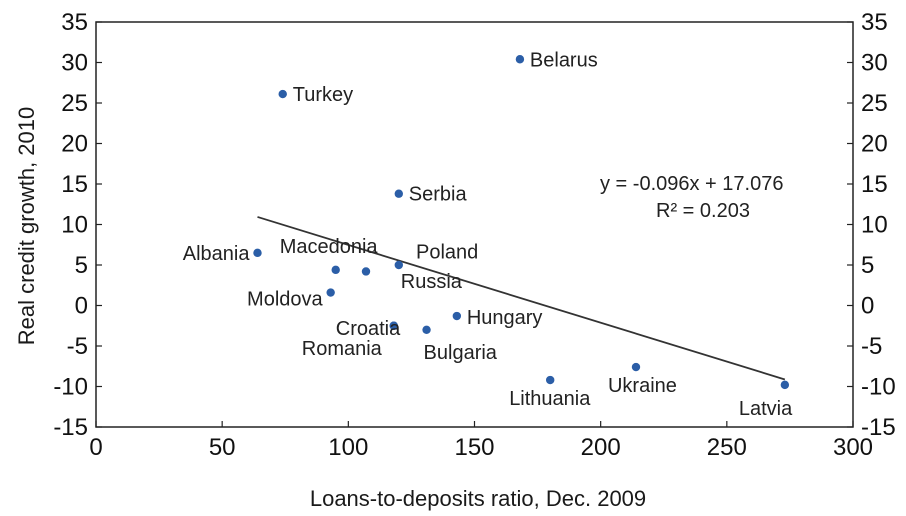  What do you see at coordinates (874, 225) in the screenshot?
I see `y-tick-label-right: 10` at bounding box center [874, 225].